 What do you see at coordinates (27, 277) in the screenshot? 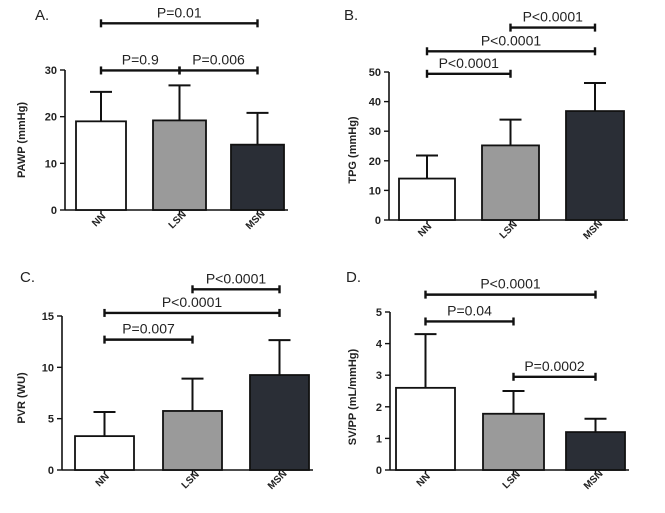
I see `panel-letter: C.` at bounding box center [27, 277].